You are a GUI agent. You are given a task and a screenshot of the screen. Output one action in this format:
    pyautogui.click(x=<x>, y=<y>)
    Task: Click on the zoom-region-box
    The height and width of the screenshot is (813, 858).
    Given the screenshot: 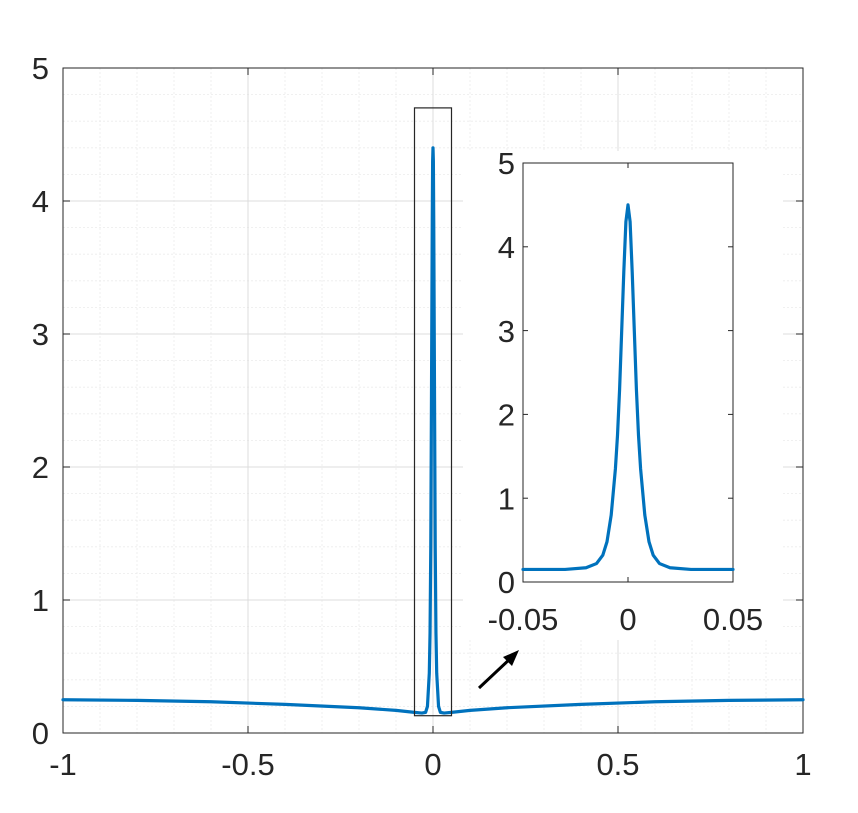 What is the action you would take?
    pyautogui.click(x=433, y=412)
    